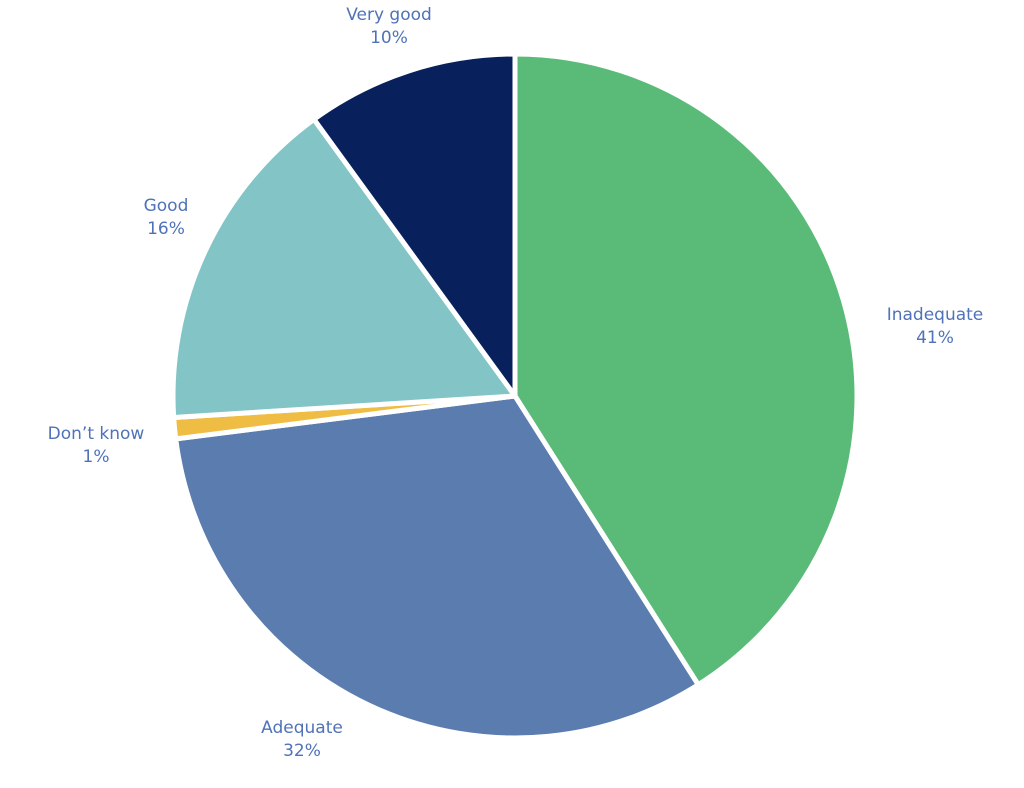  What do you see at coordinates (935, 338) in the screenshot?
I see `slice-label-value: 41%` at bounding box center [935, 338].